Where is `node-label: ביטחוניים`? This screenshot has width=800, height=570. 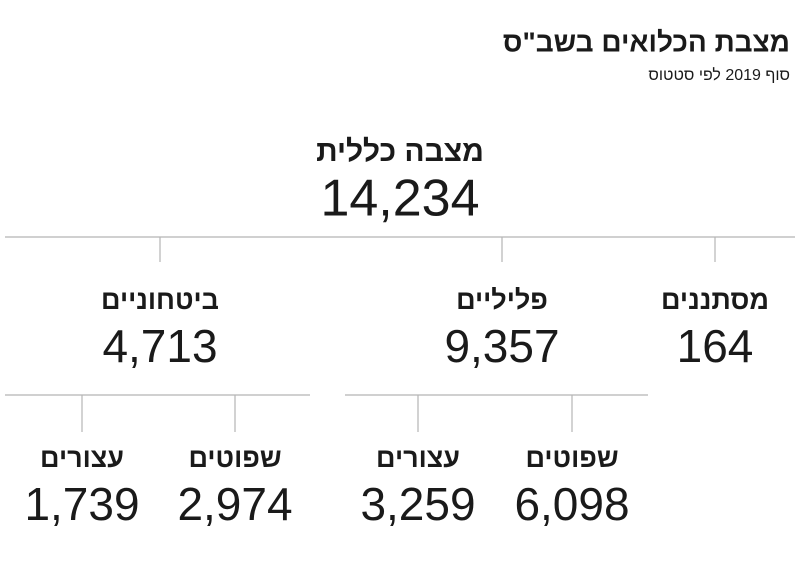
node-label: ביטחוניים is located at coordinates (160, 300).